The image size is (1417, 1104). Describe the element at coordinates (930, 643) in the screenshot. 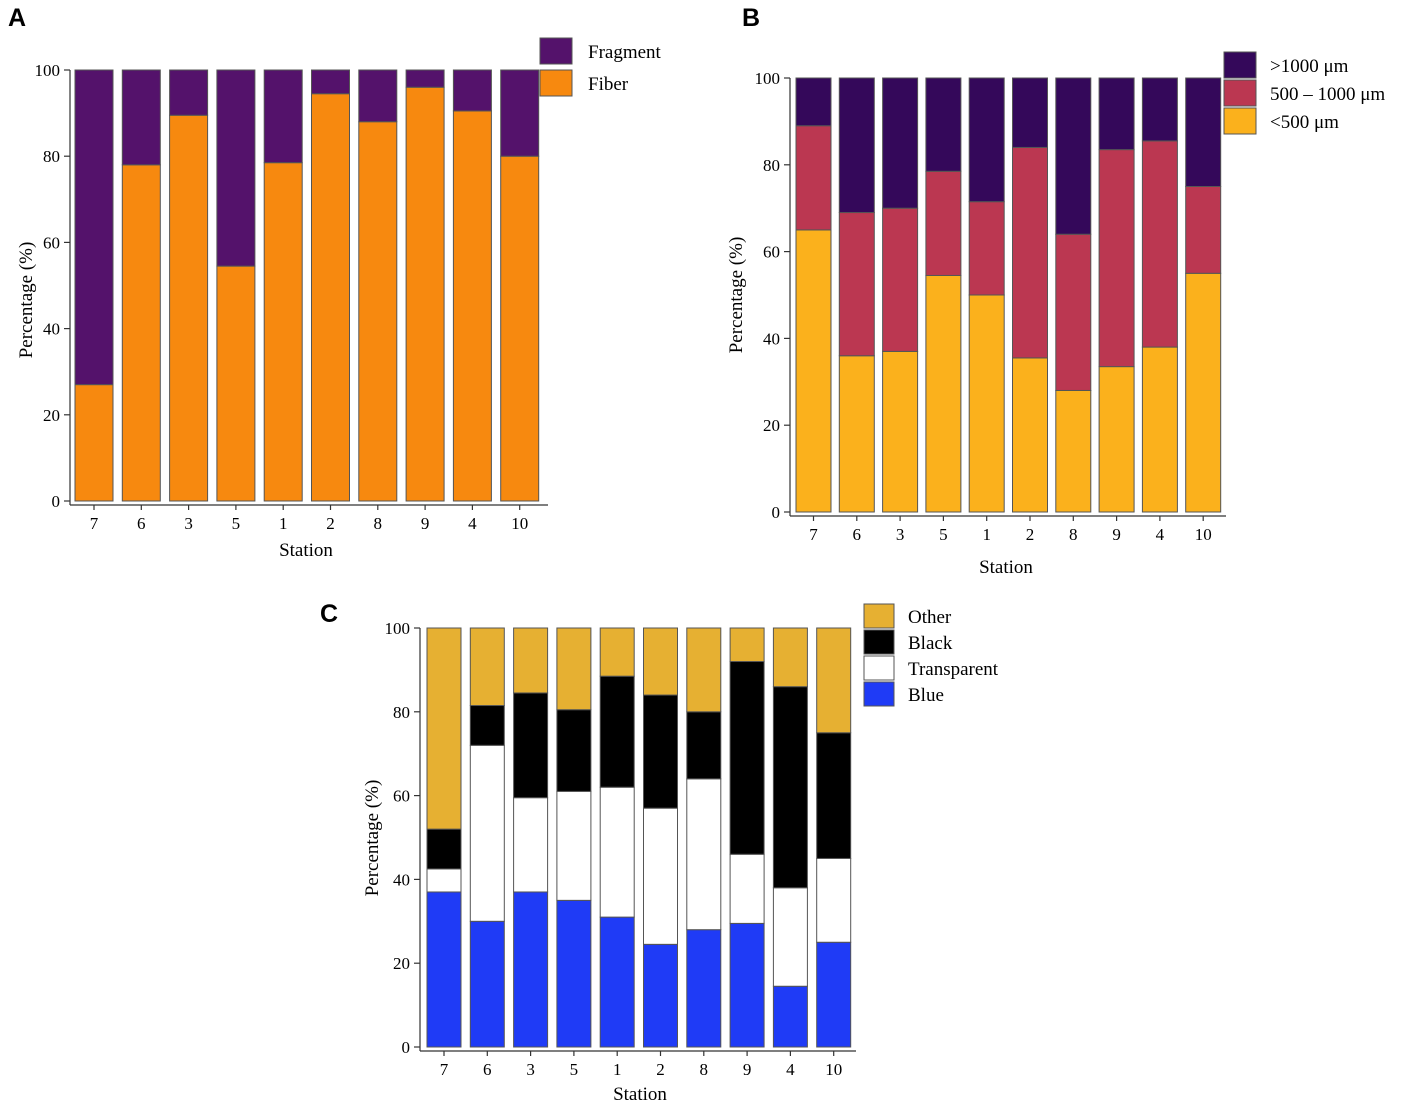

I see `legend-label: Black` at that location.